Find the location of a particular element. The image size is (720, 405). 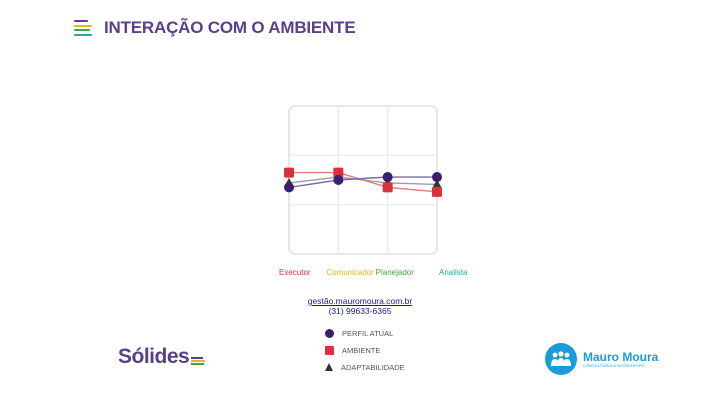

chart-lines is located at coordinates (363, 182).